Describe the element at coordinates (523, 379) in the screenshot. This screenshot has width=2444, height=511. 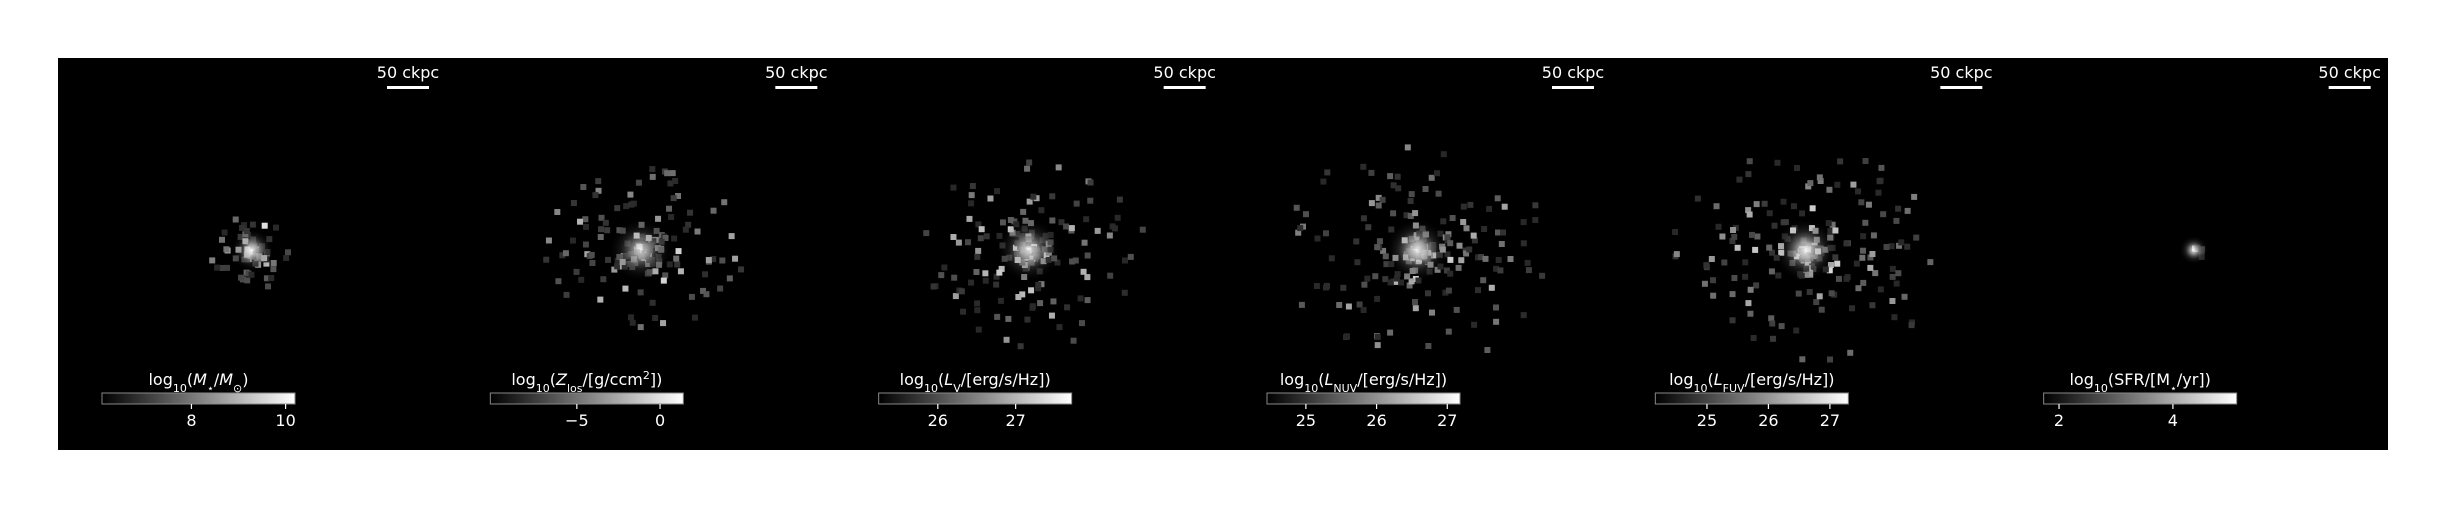
I see `label-segment: log` at that location.